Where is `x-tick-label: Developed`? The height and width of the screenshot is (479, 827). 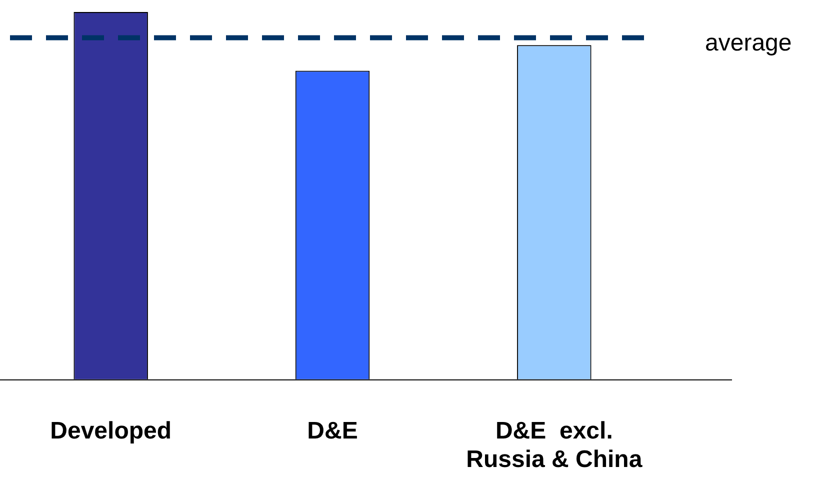
x-tick-label: Developed is located at coordinates (111, 430).